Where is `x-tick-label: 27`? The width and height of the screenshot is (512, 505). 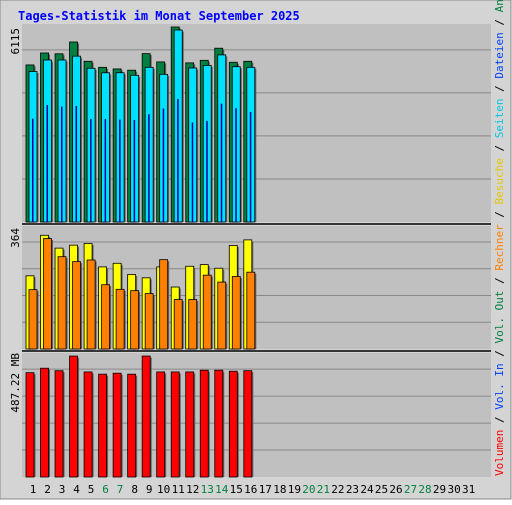
x-tick-label: 27 is located at coordinates (410, 489).